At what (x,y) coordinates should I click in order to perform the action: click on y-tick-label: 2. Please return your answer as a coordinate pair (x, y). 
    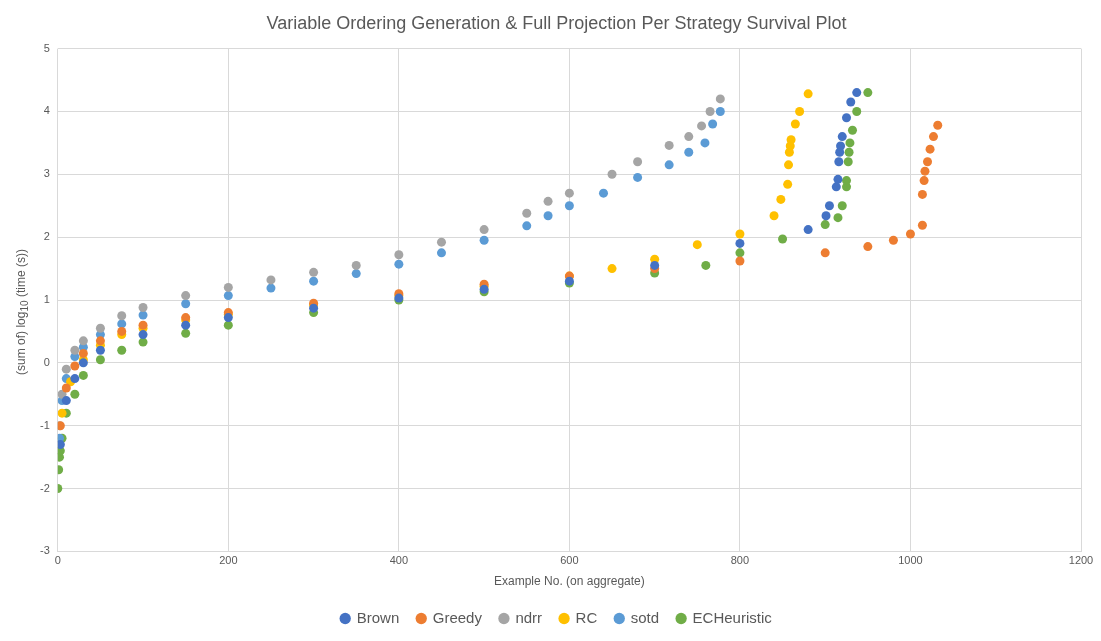
    Looking at the image, I should click on (46, 236).